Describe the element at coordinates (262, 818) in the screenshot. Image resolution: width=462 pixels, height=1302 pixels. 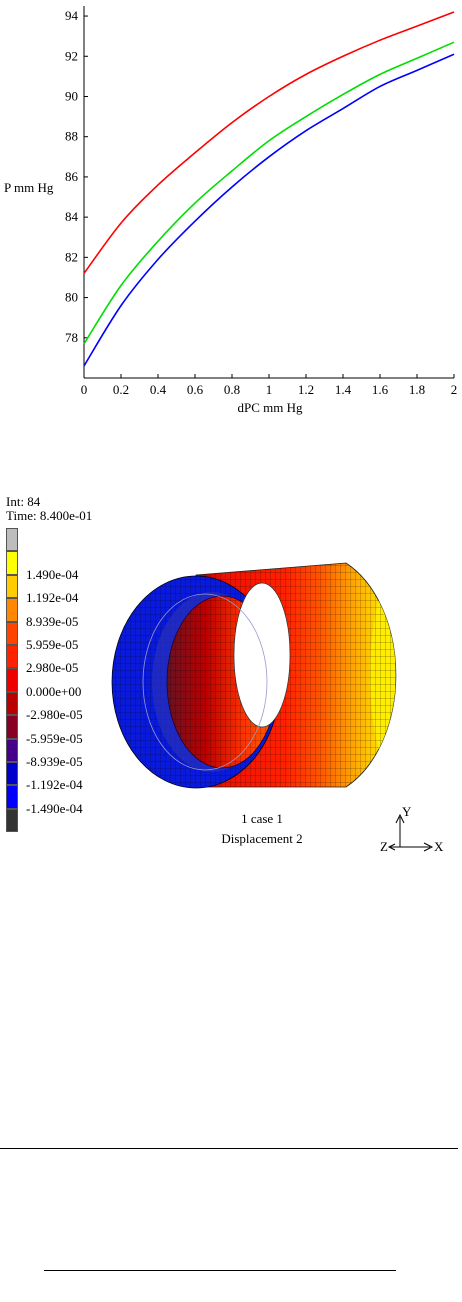
I see `caption-case: 1 case 1` at that location.